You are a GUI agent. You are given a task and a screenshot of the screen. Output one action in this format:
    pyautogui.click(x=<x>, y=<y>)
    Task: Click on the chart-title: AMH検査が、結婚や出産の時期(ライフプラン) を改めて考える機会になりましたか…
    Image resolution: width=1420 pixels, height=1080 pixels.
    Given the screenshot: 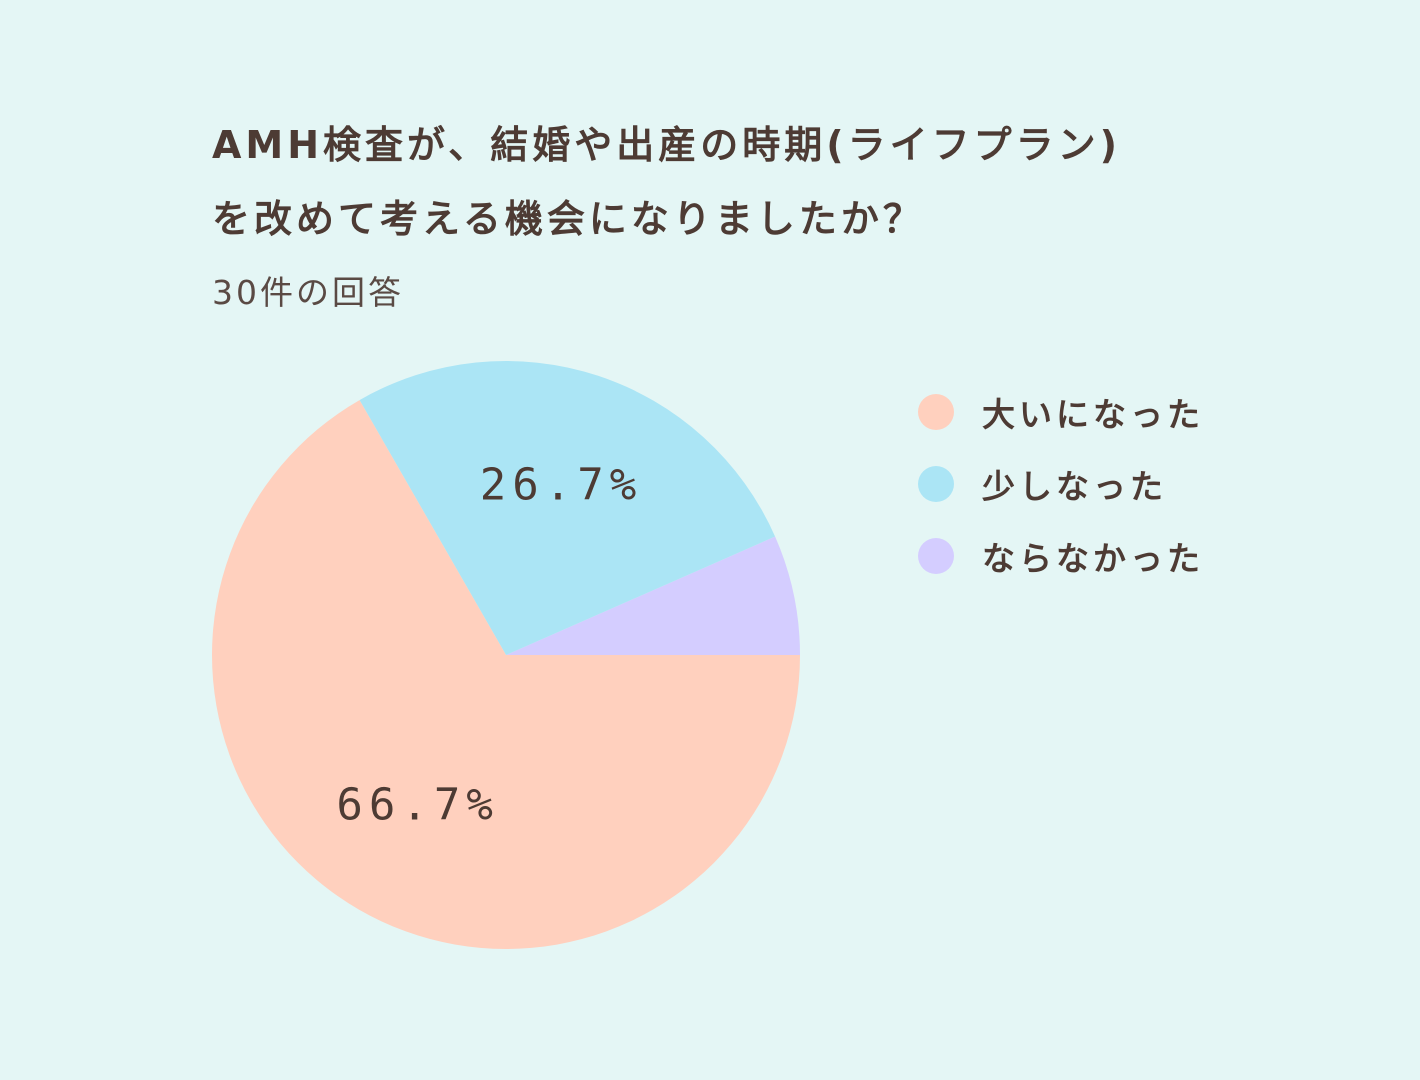 What is the action you would take?
    pyautogui.click(x=737, y=182)
    